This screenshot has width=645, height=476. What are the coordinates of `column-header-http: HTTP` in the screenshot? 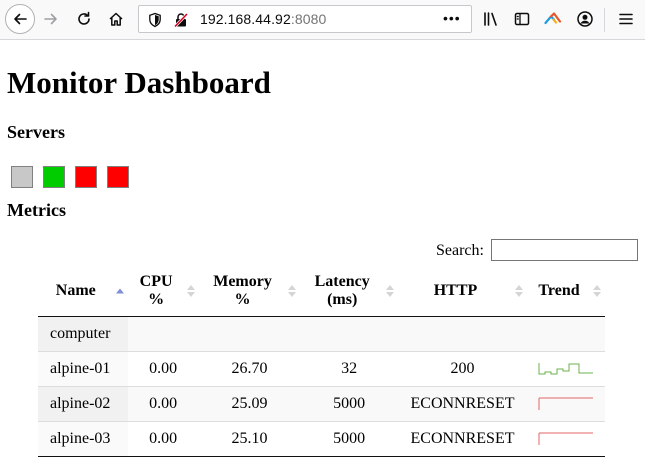 It's located at (462, 291).